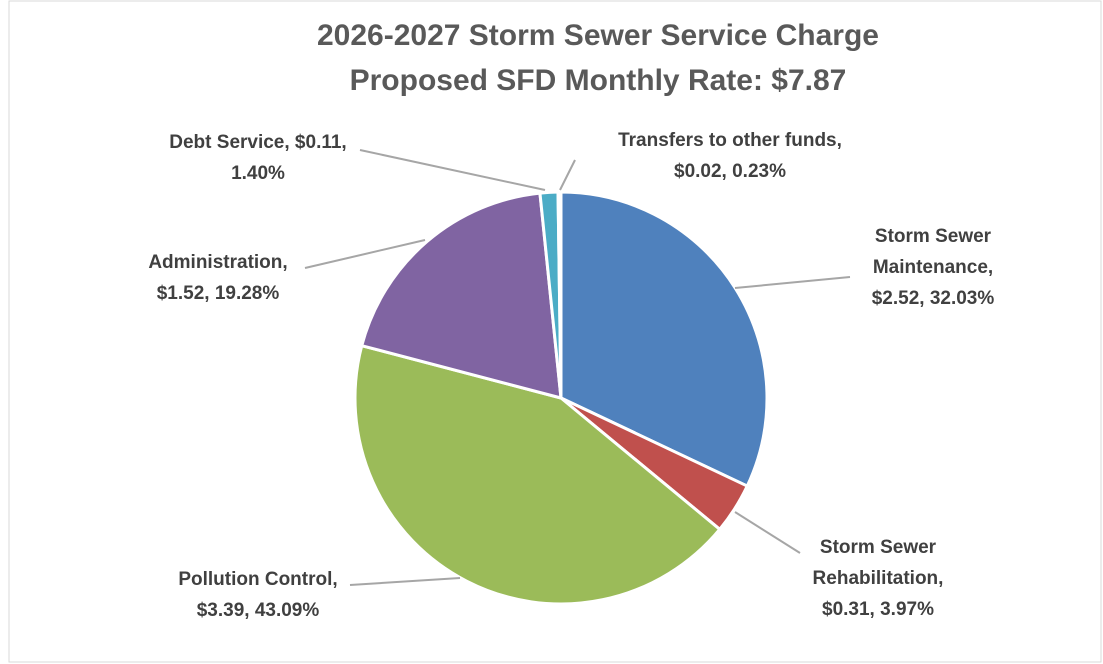 This screenshot has width=1103, height=664. Describe the element at coordinates (878, 578) in the screenshot. I see `data-label: Rehabilitation,` at that location.